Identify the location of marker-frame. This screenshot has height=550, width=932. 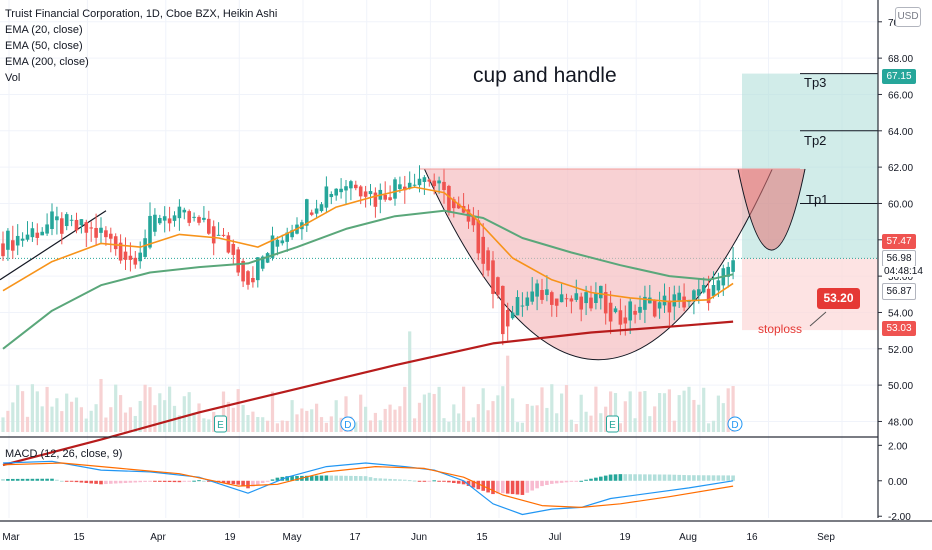
(348, 424).